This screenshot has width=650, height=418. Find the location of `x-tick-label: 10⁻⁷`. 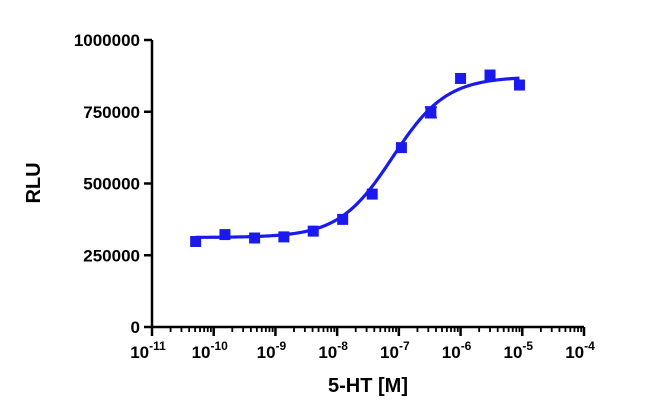

x-tick-label: 10⁻⁷ is located at coordinates (395, 350).